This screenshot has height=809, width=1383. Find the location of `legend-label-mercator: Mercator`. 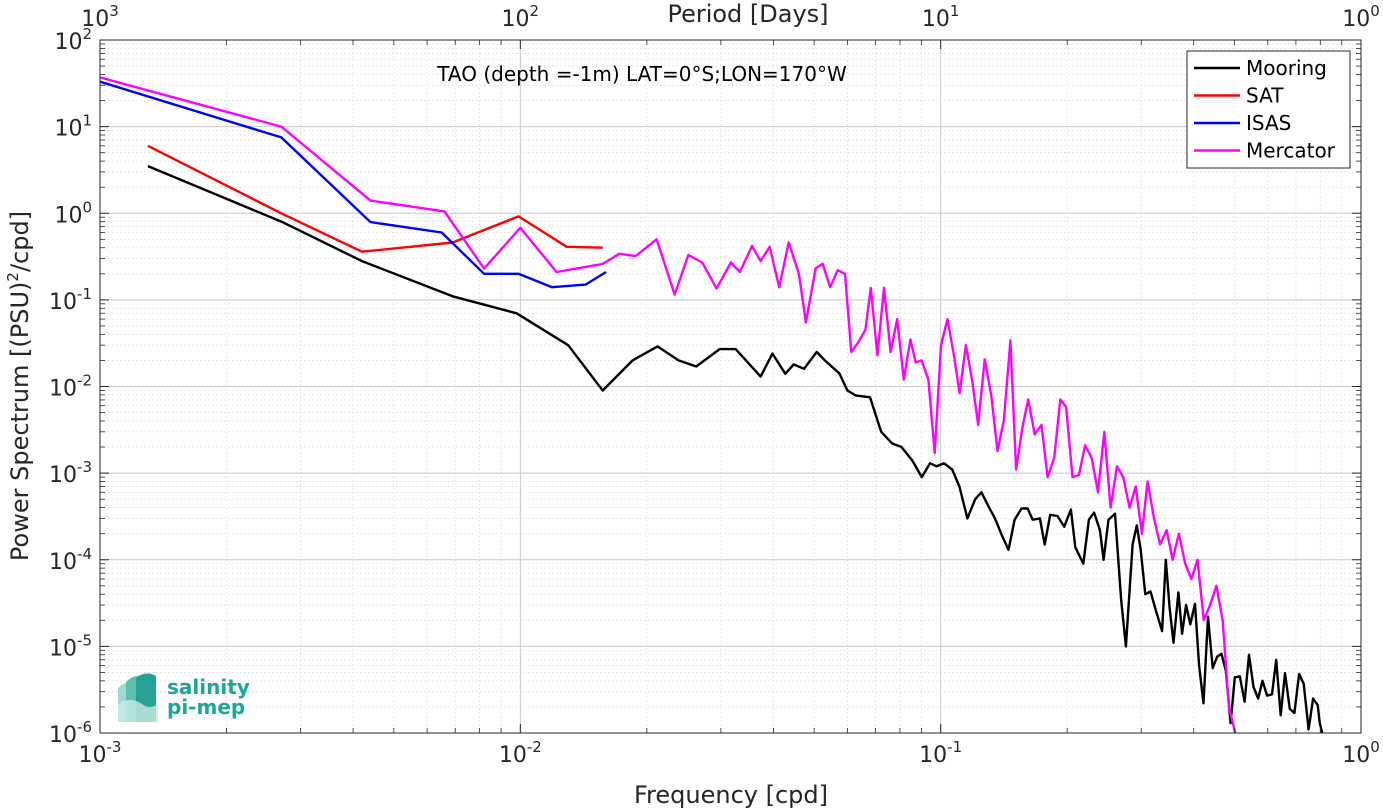

legend-label-mercator: Mercator is located at coordinates (1291, 151).